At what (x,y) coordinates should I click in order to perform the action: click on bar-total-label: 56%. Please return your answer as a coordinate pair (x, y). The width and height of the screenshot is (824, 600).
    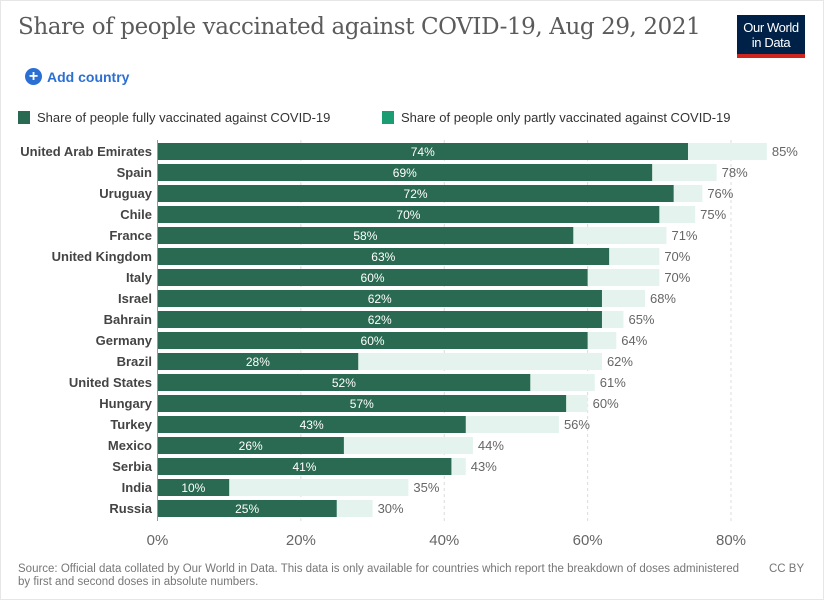
    Looking at the image, I should click on (577, 424).